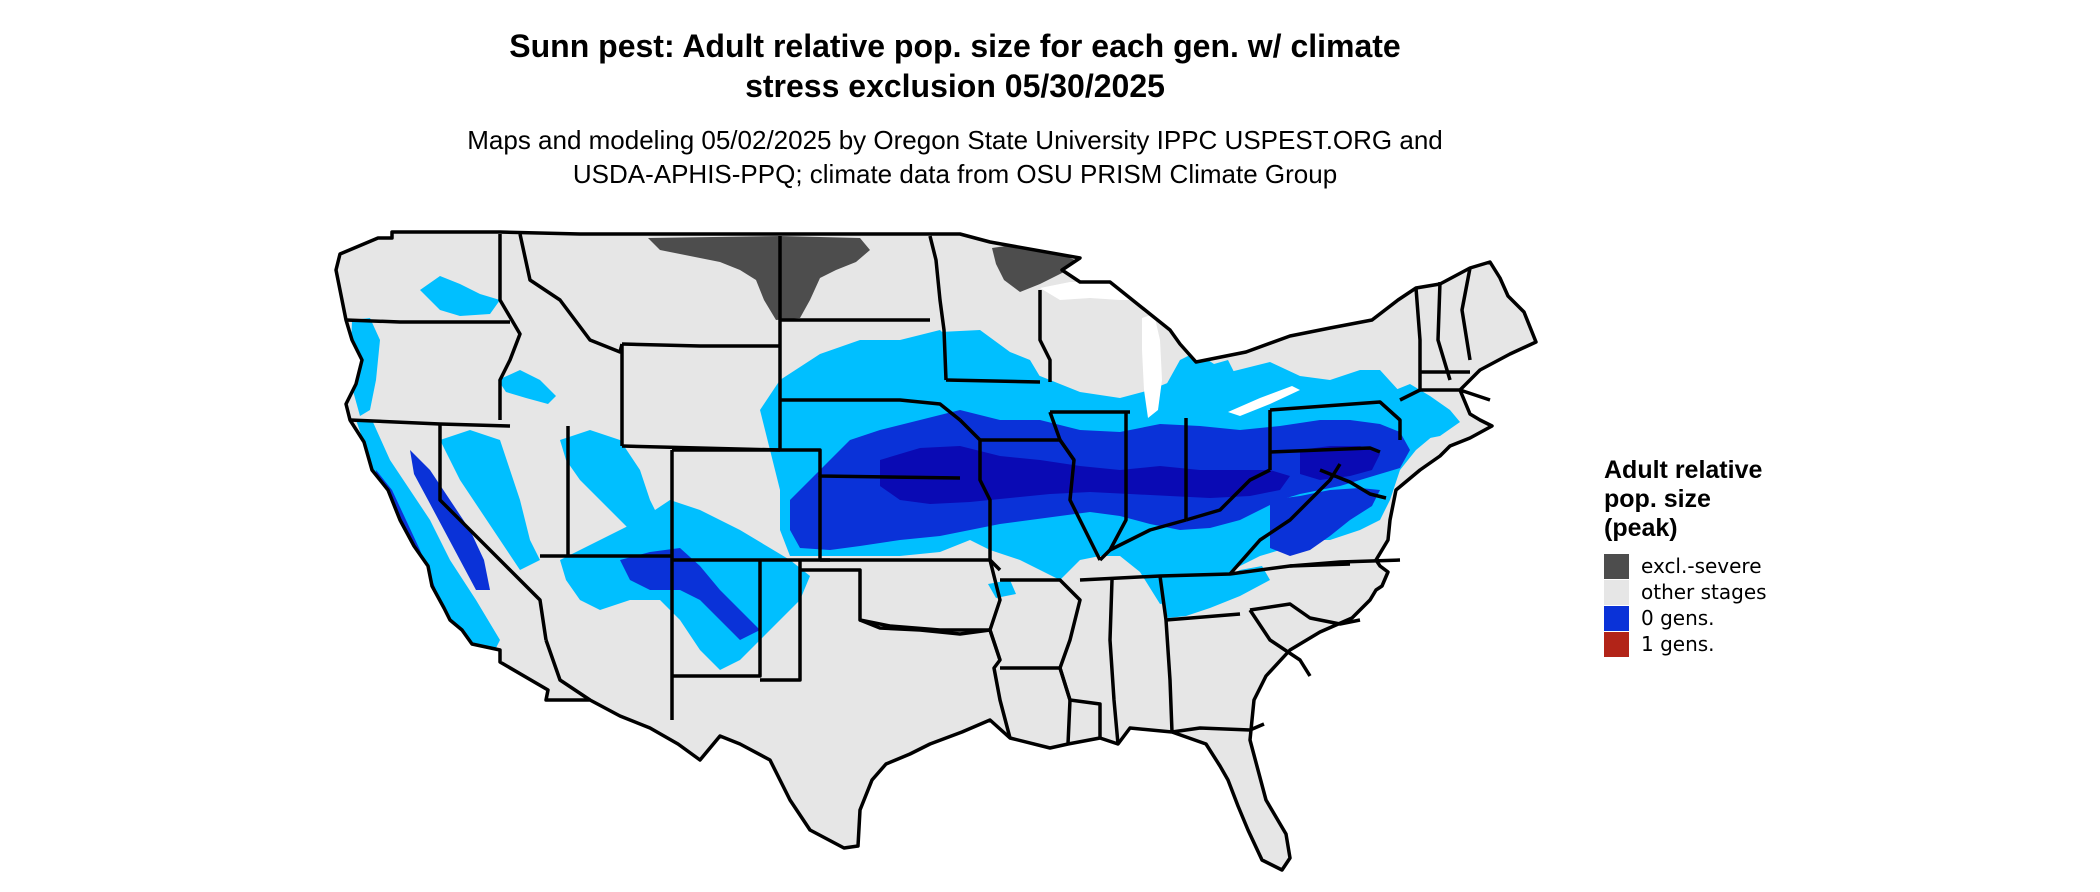 This screenshot has width=2100, height=892. I want to click on legend-label: excl.-severe, so click(1701, 566).